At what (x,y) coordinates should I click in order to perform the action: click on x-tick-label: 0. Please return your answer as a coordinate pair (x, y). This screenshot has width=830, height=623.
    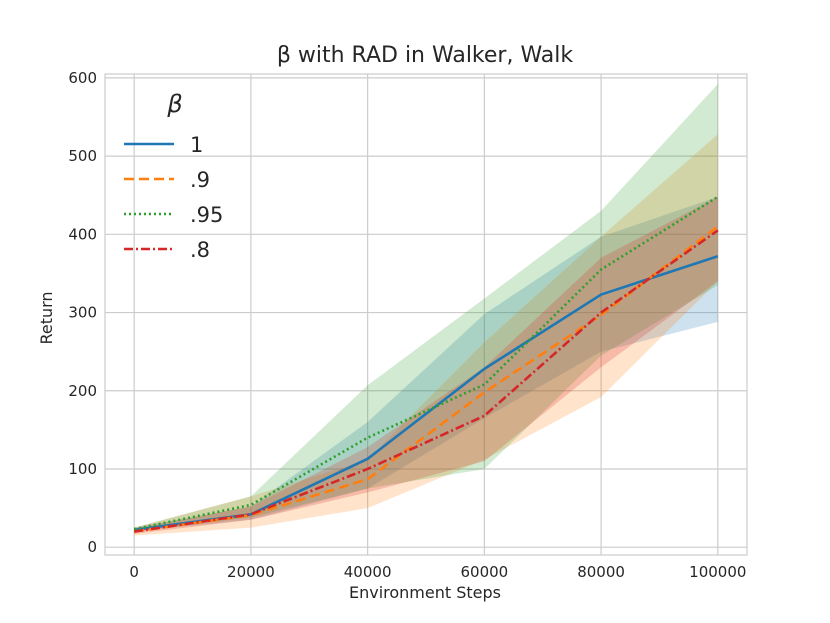
    Looking at the image, I should click on (134, 572).